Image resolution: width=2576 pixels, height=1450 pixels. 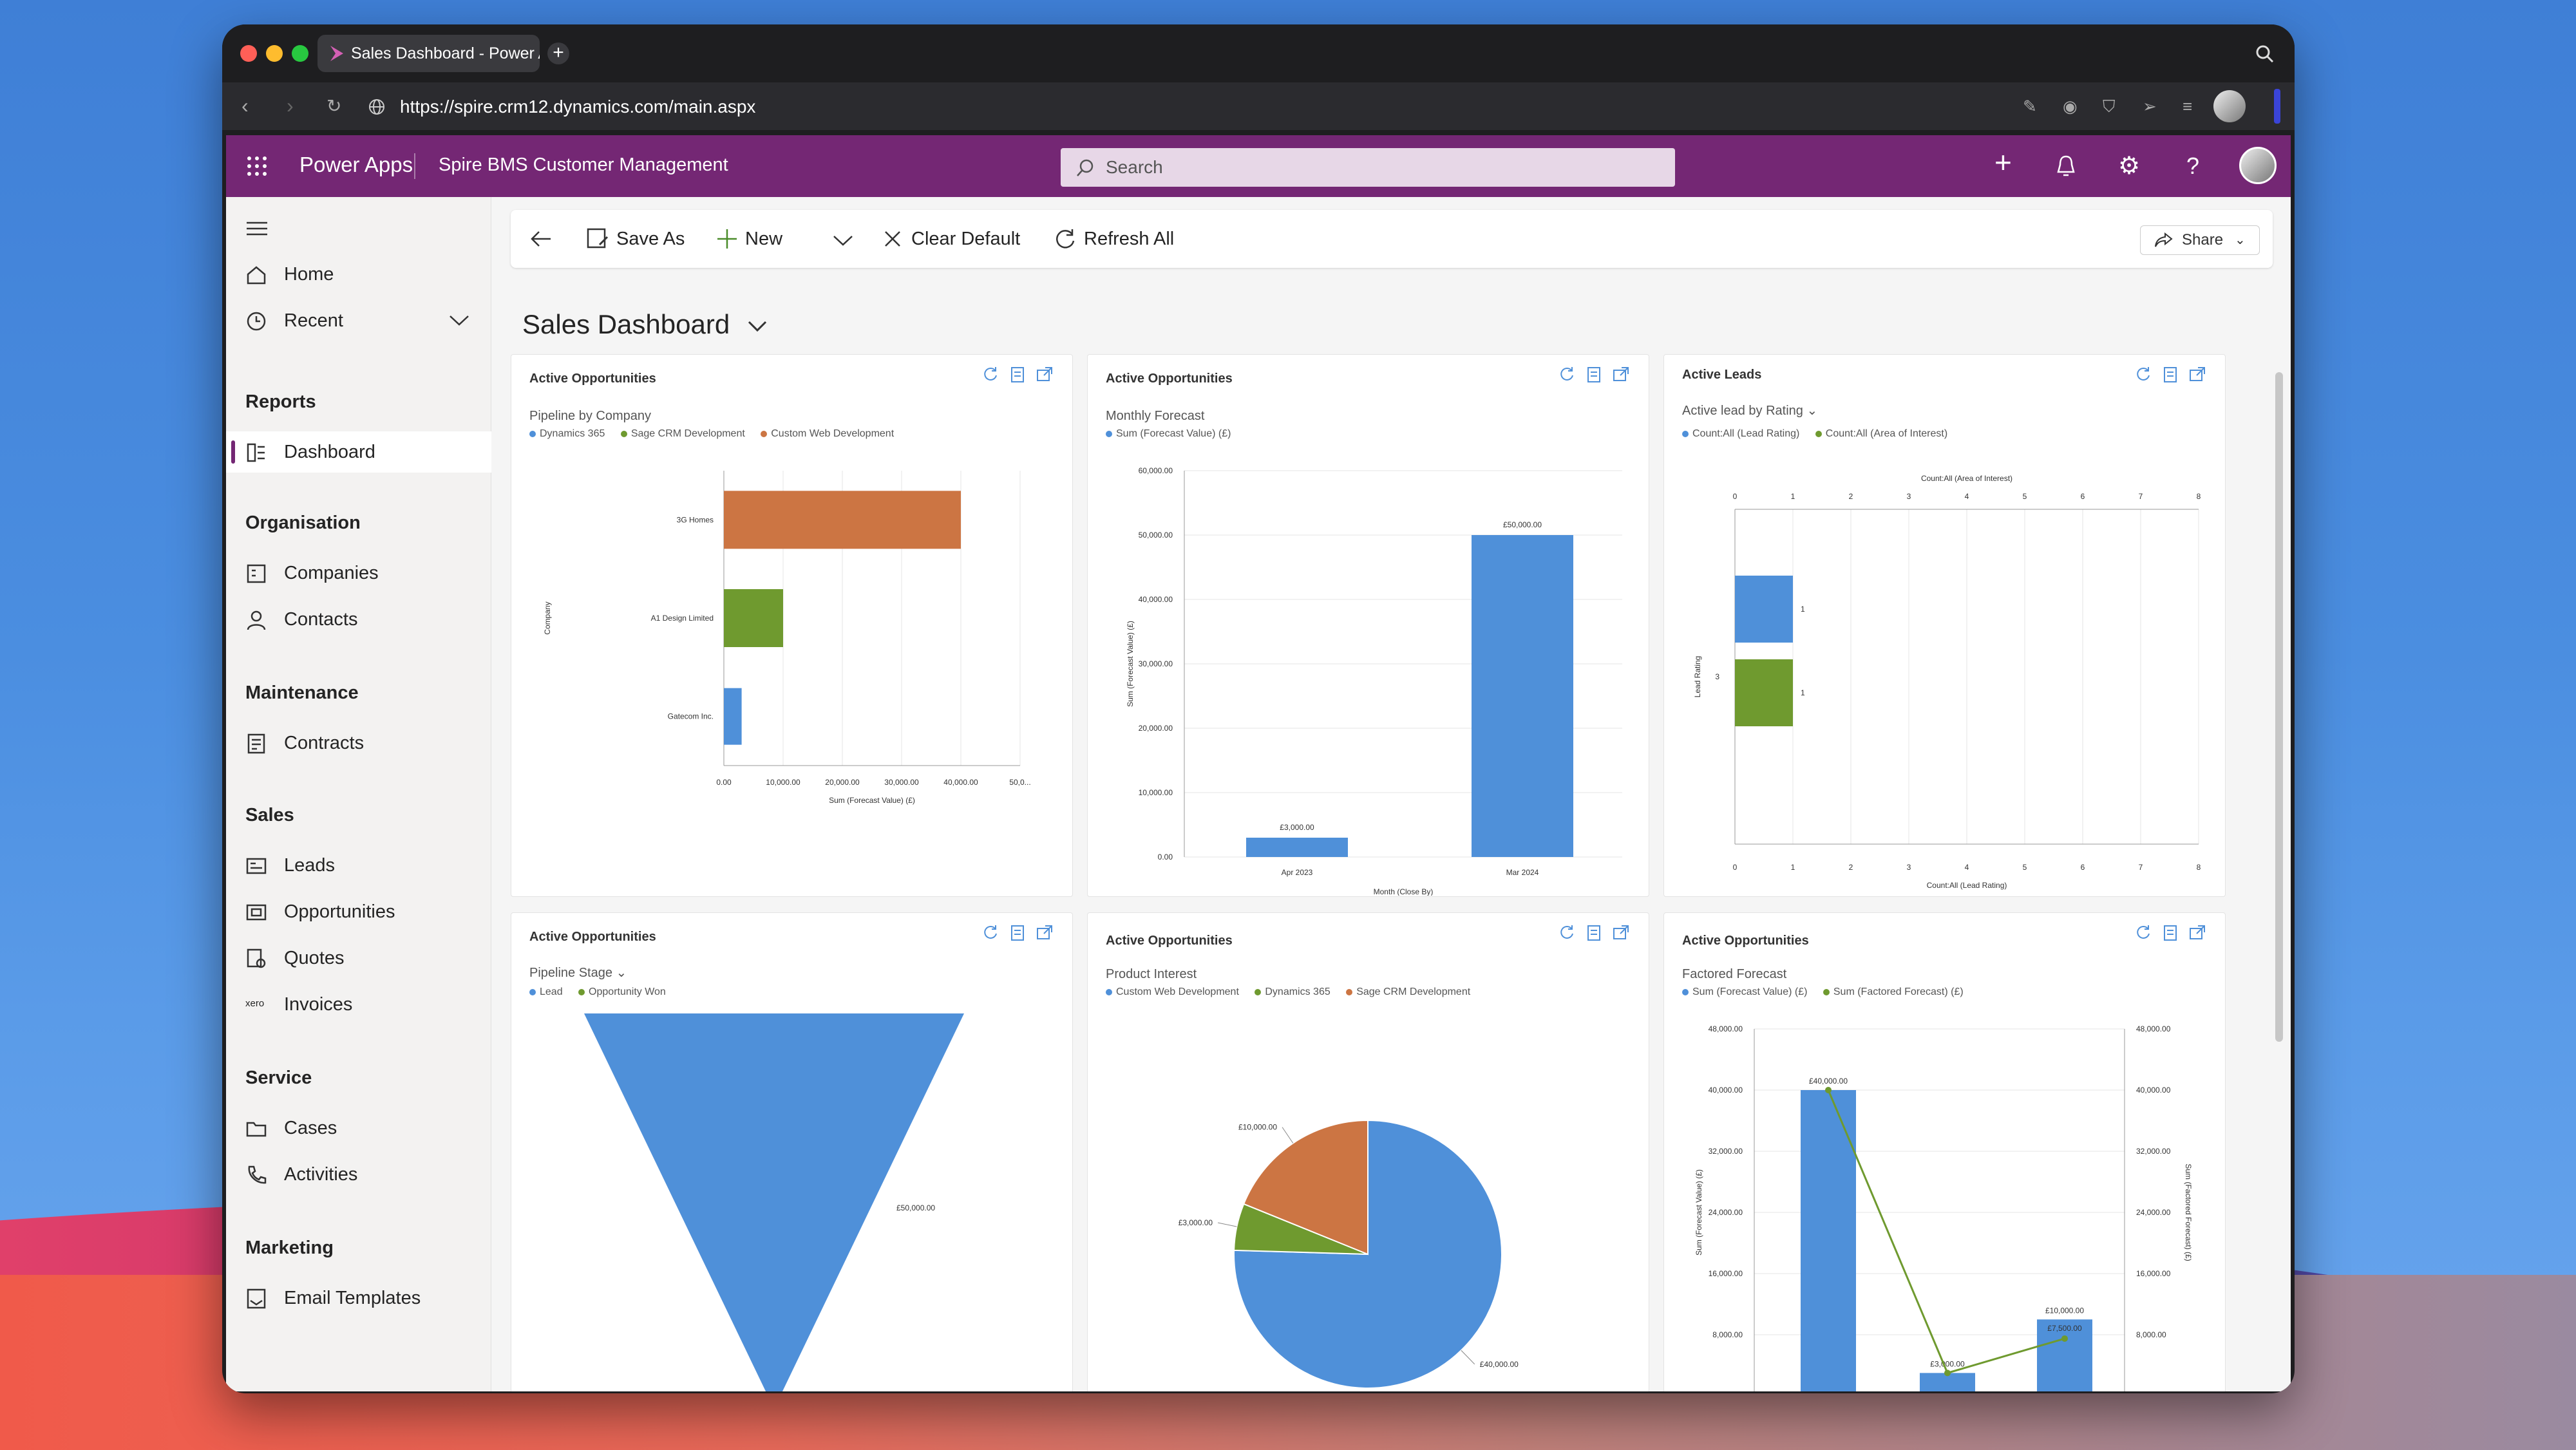 What do you see at coordinates (1894, 992) in the screenshot?
I see `legend-item: Sum (Factored Forecast) (£)` at bounding box center [1894, 992].